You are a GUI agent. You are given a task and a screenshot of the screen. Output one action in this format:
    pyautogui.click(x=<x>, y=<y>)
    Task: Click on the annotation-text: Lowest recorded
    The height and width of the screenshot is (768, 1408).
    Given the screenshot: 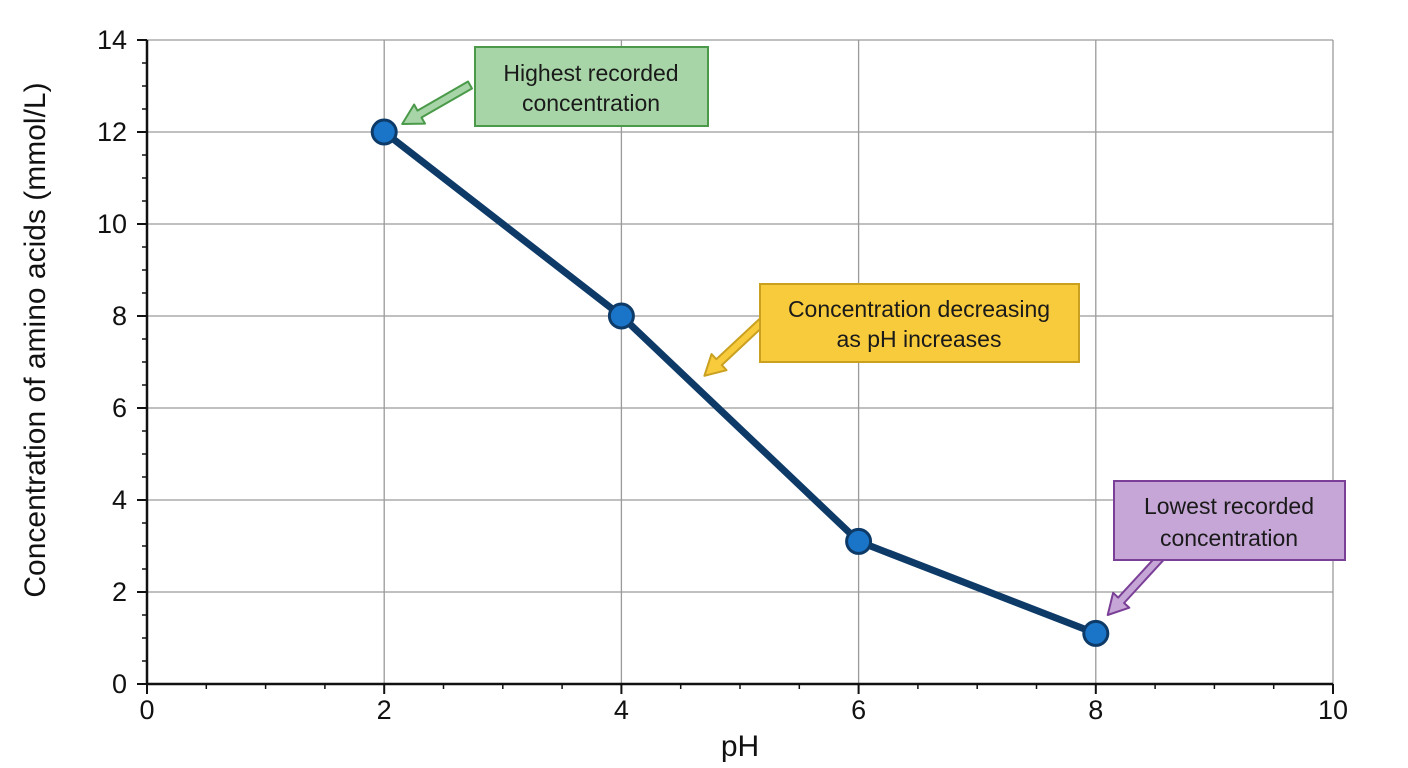 What is the action you would take?
    pyautogui.click(x=1229, y=506)
    